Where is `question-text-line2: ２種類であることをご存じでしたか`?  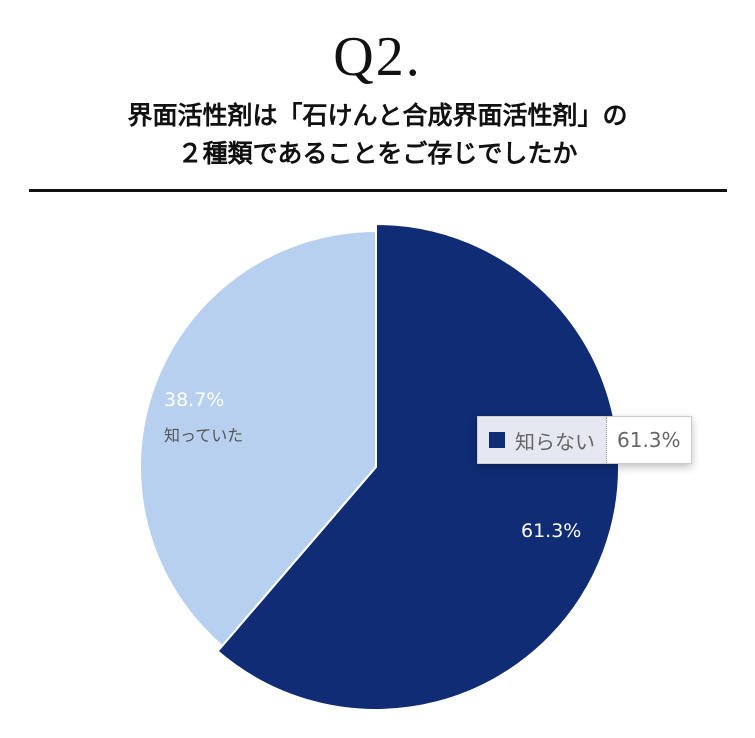 question-text-line2: ２種類であることをご存じでしたか is located at coordinates (377, 153).